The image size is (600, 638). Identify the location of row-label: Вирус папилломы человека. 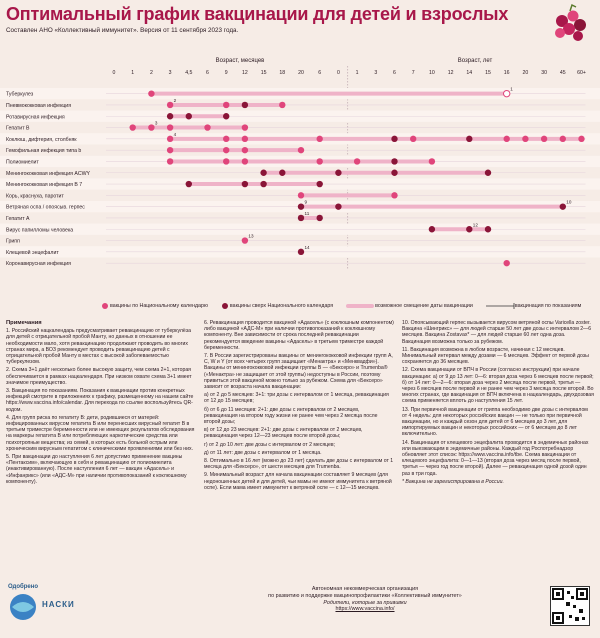
(39, 230).